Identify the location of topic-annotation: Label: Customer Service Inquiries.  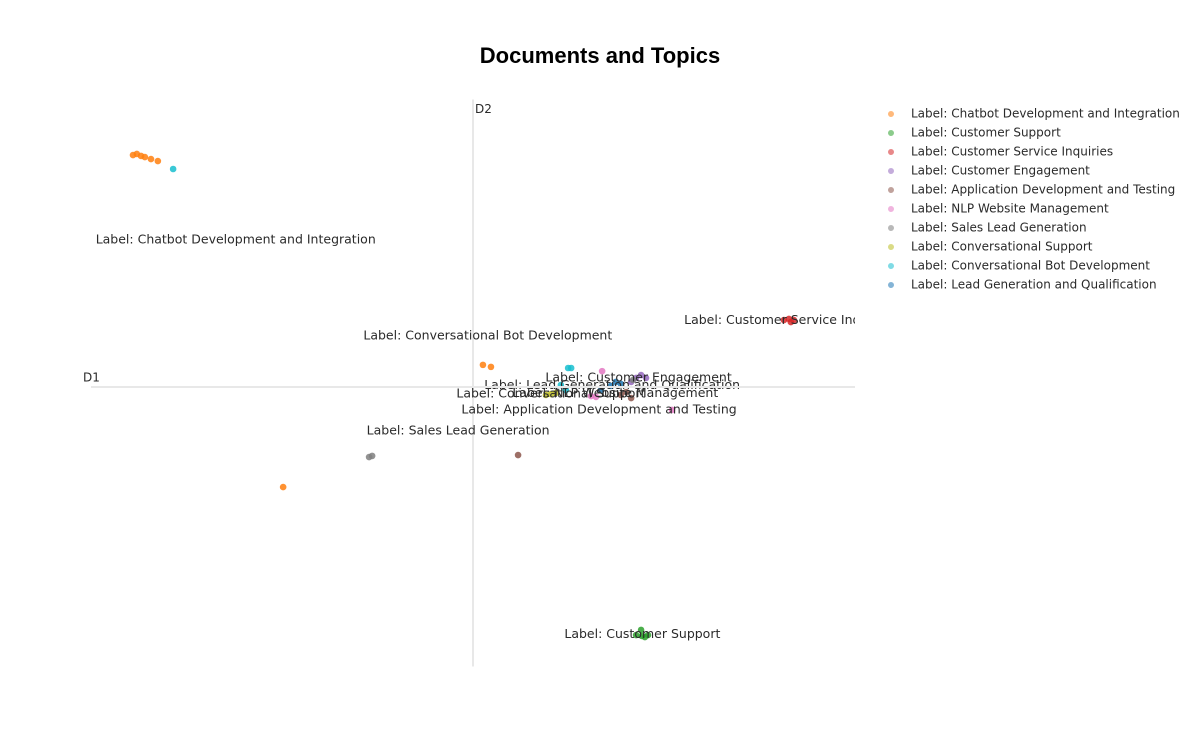
(789, 319).